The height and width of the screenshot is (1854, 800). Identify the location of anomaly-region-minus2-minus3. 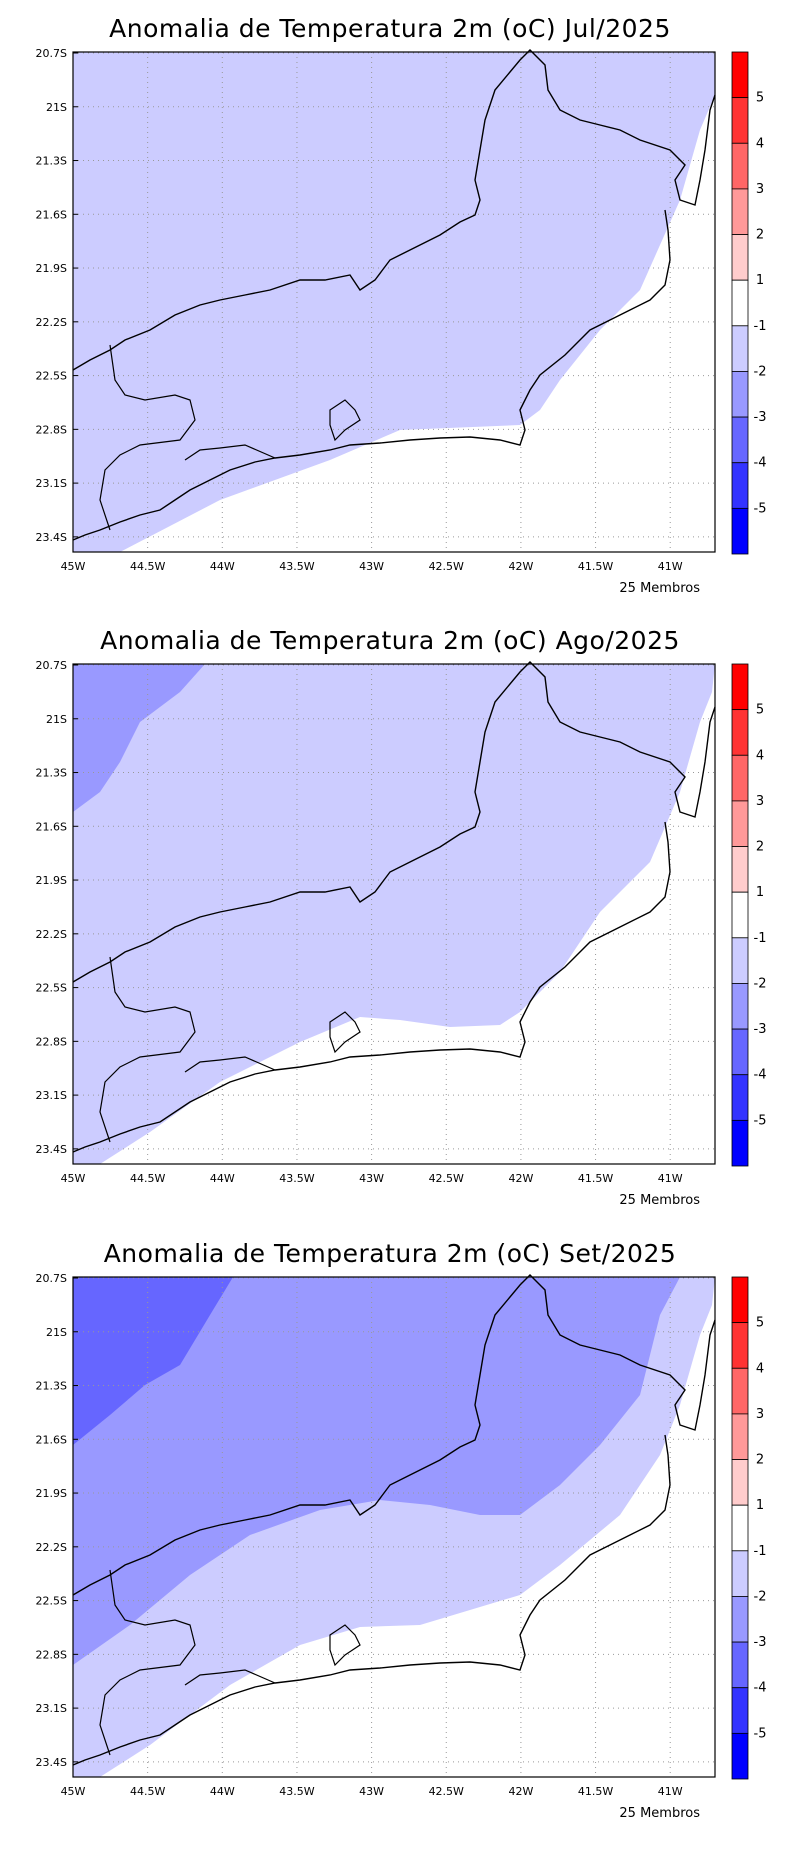
(139, 738).